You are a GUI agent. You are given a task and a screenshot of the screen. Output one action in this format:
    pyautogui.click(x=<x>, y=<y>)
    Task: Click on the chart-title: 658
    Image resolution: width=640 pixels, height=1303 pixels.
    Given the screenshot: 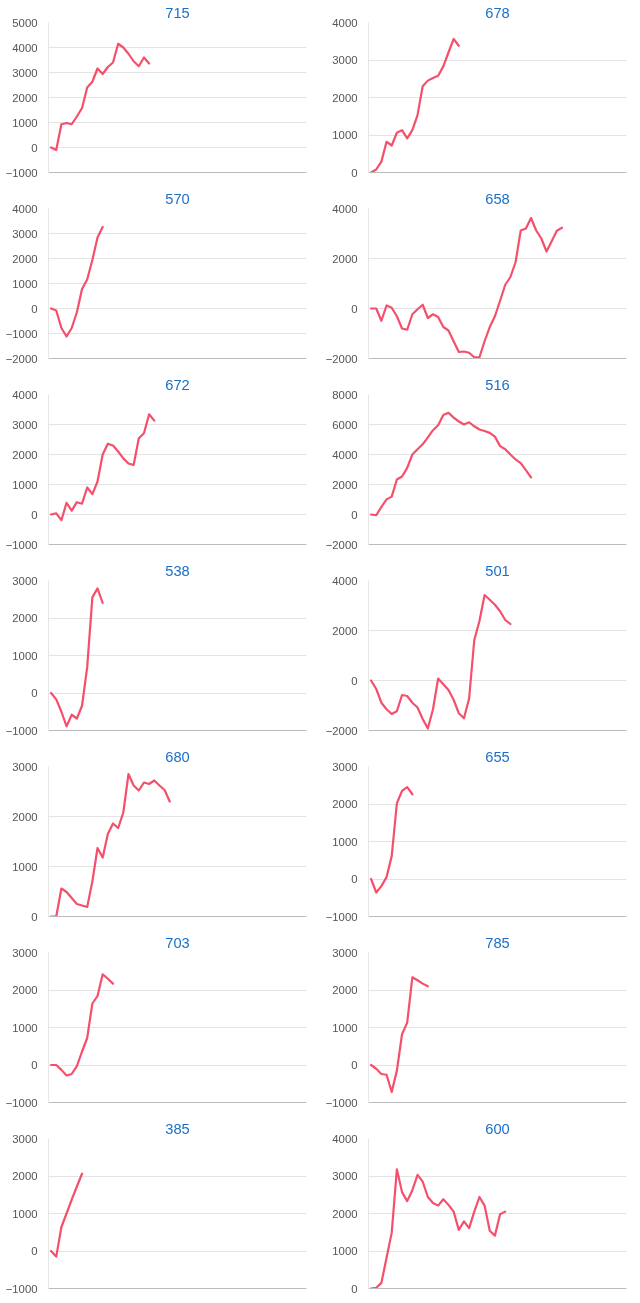 What is the action you would take?
    pyautogui.click(x=497, y=198)
    